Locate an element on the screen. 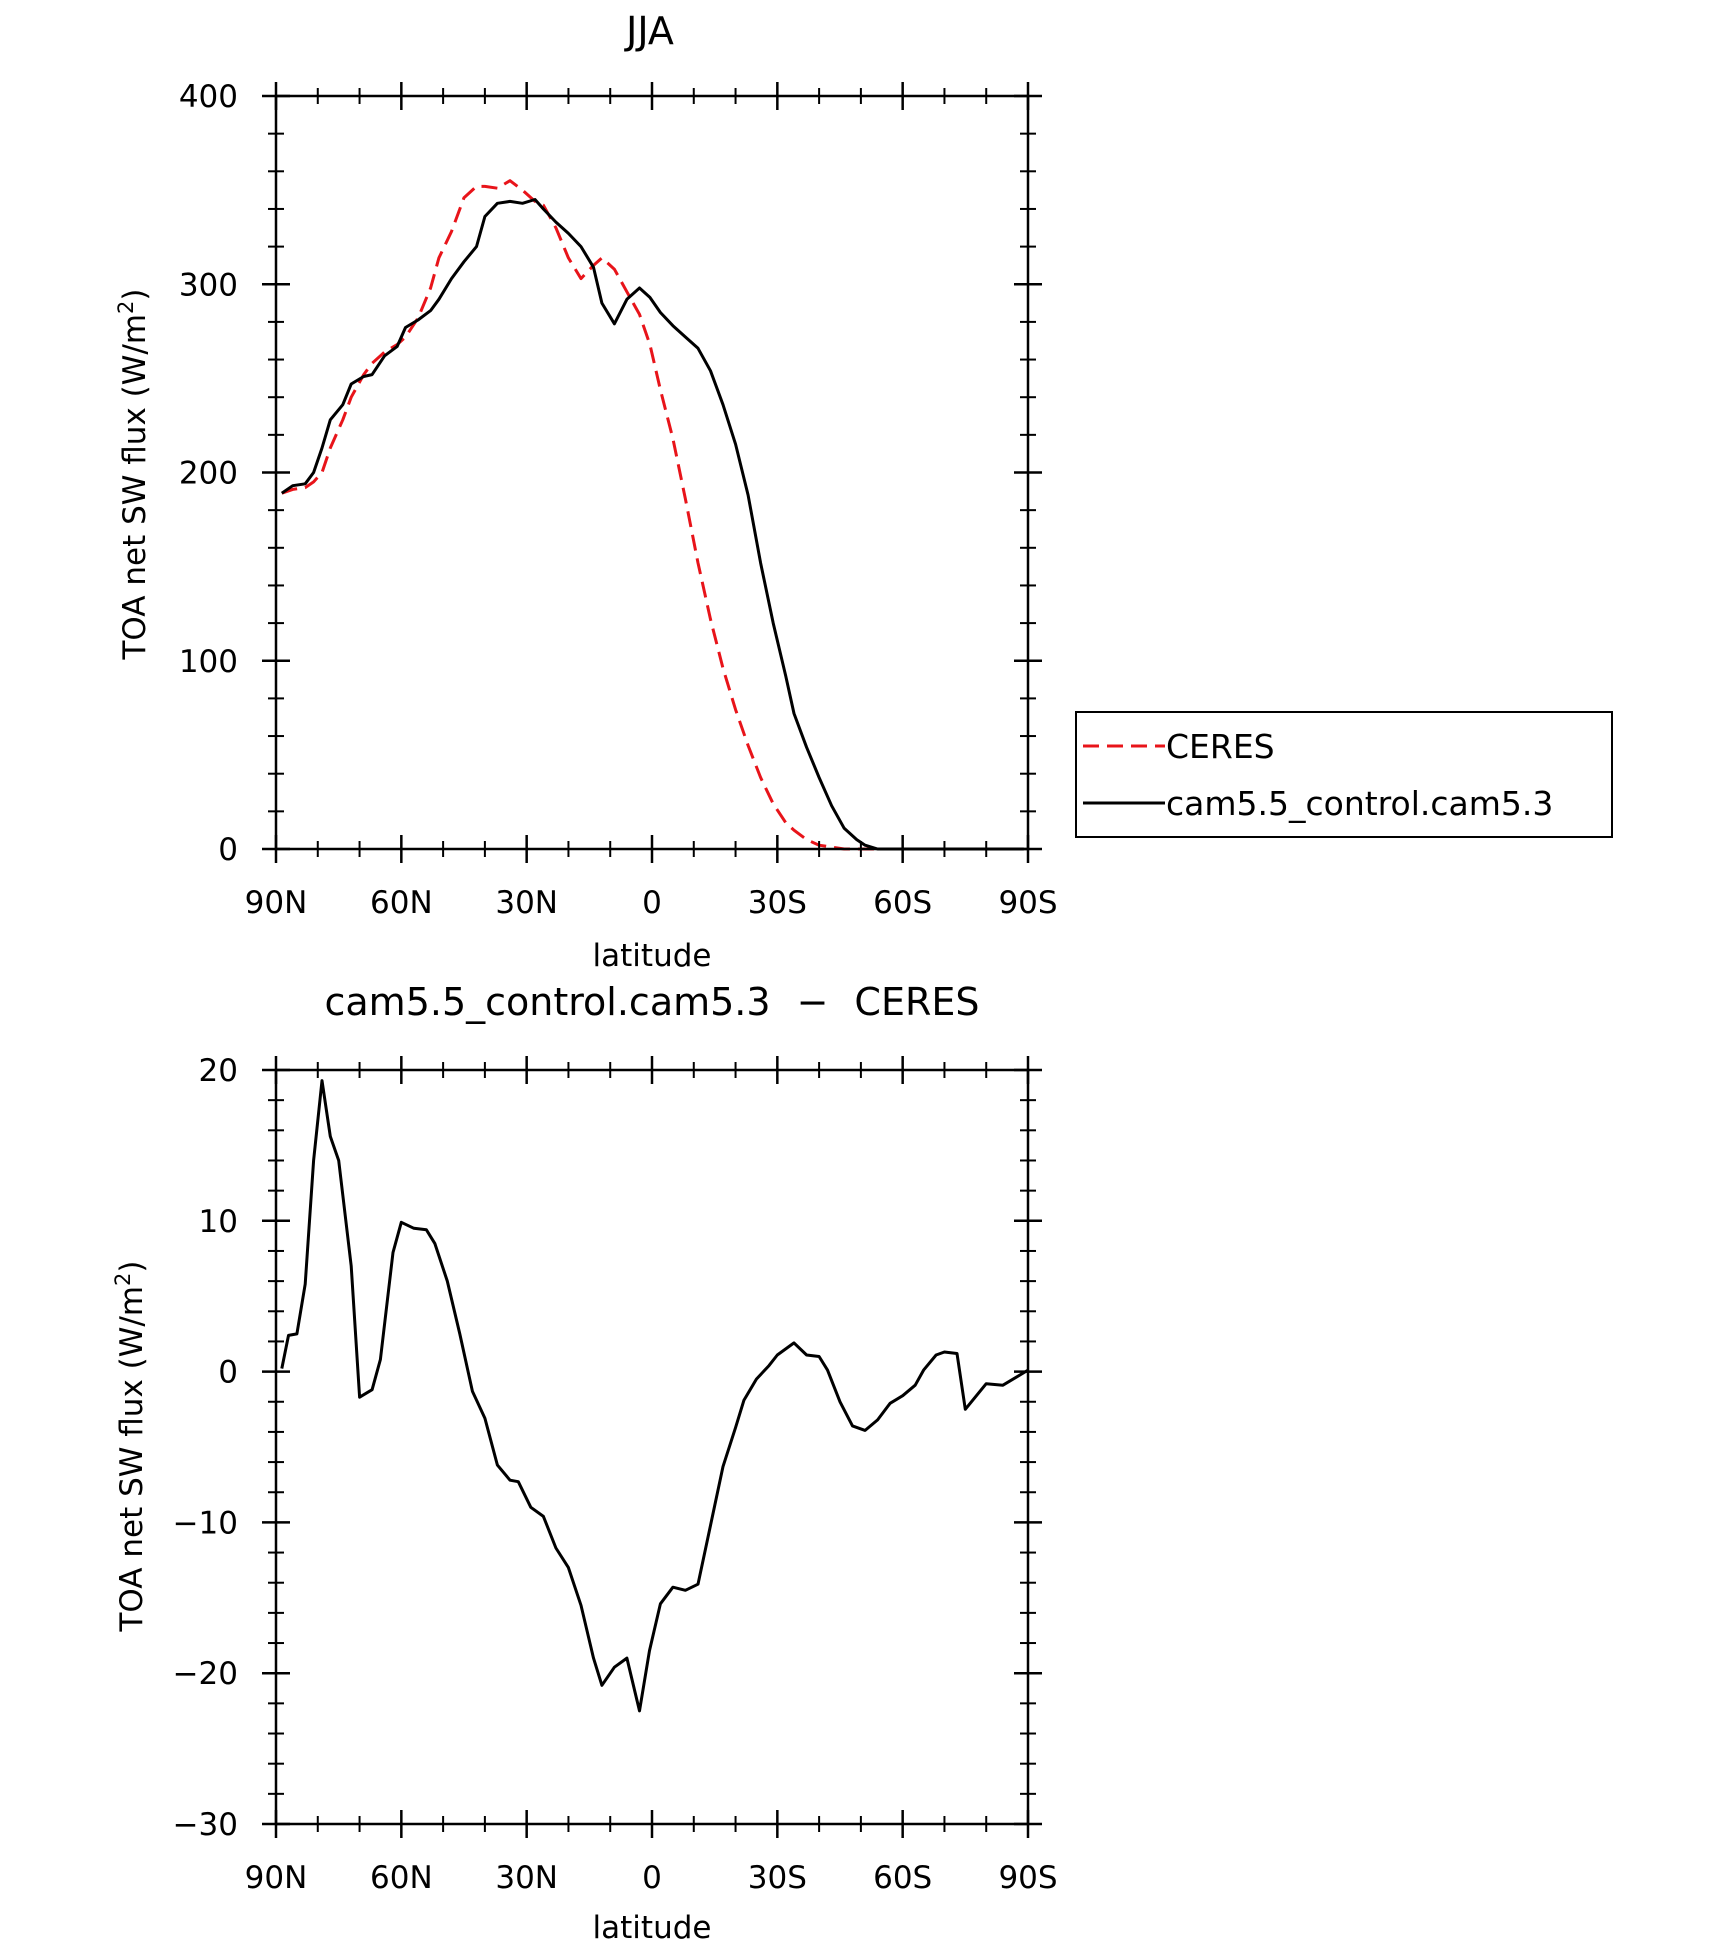 This screenshot has width=1710, height=1939. bottom-y-axis-label: TOA net SW flux (W/m2) is located at coordinates (130, 1446).